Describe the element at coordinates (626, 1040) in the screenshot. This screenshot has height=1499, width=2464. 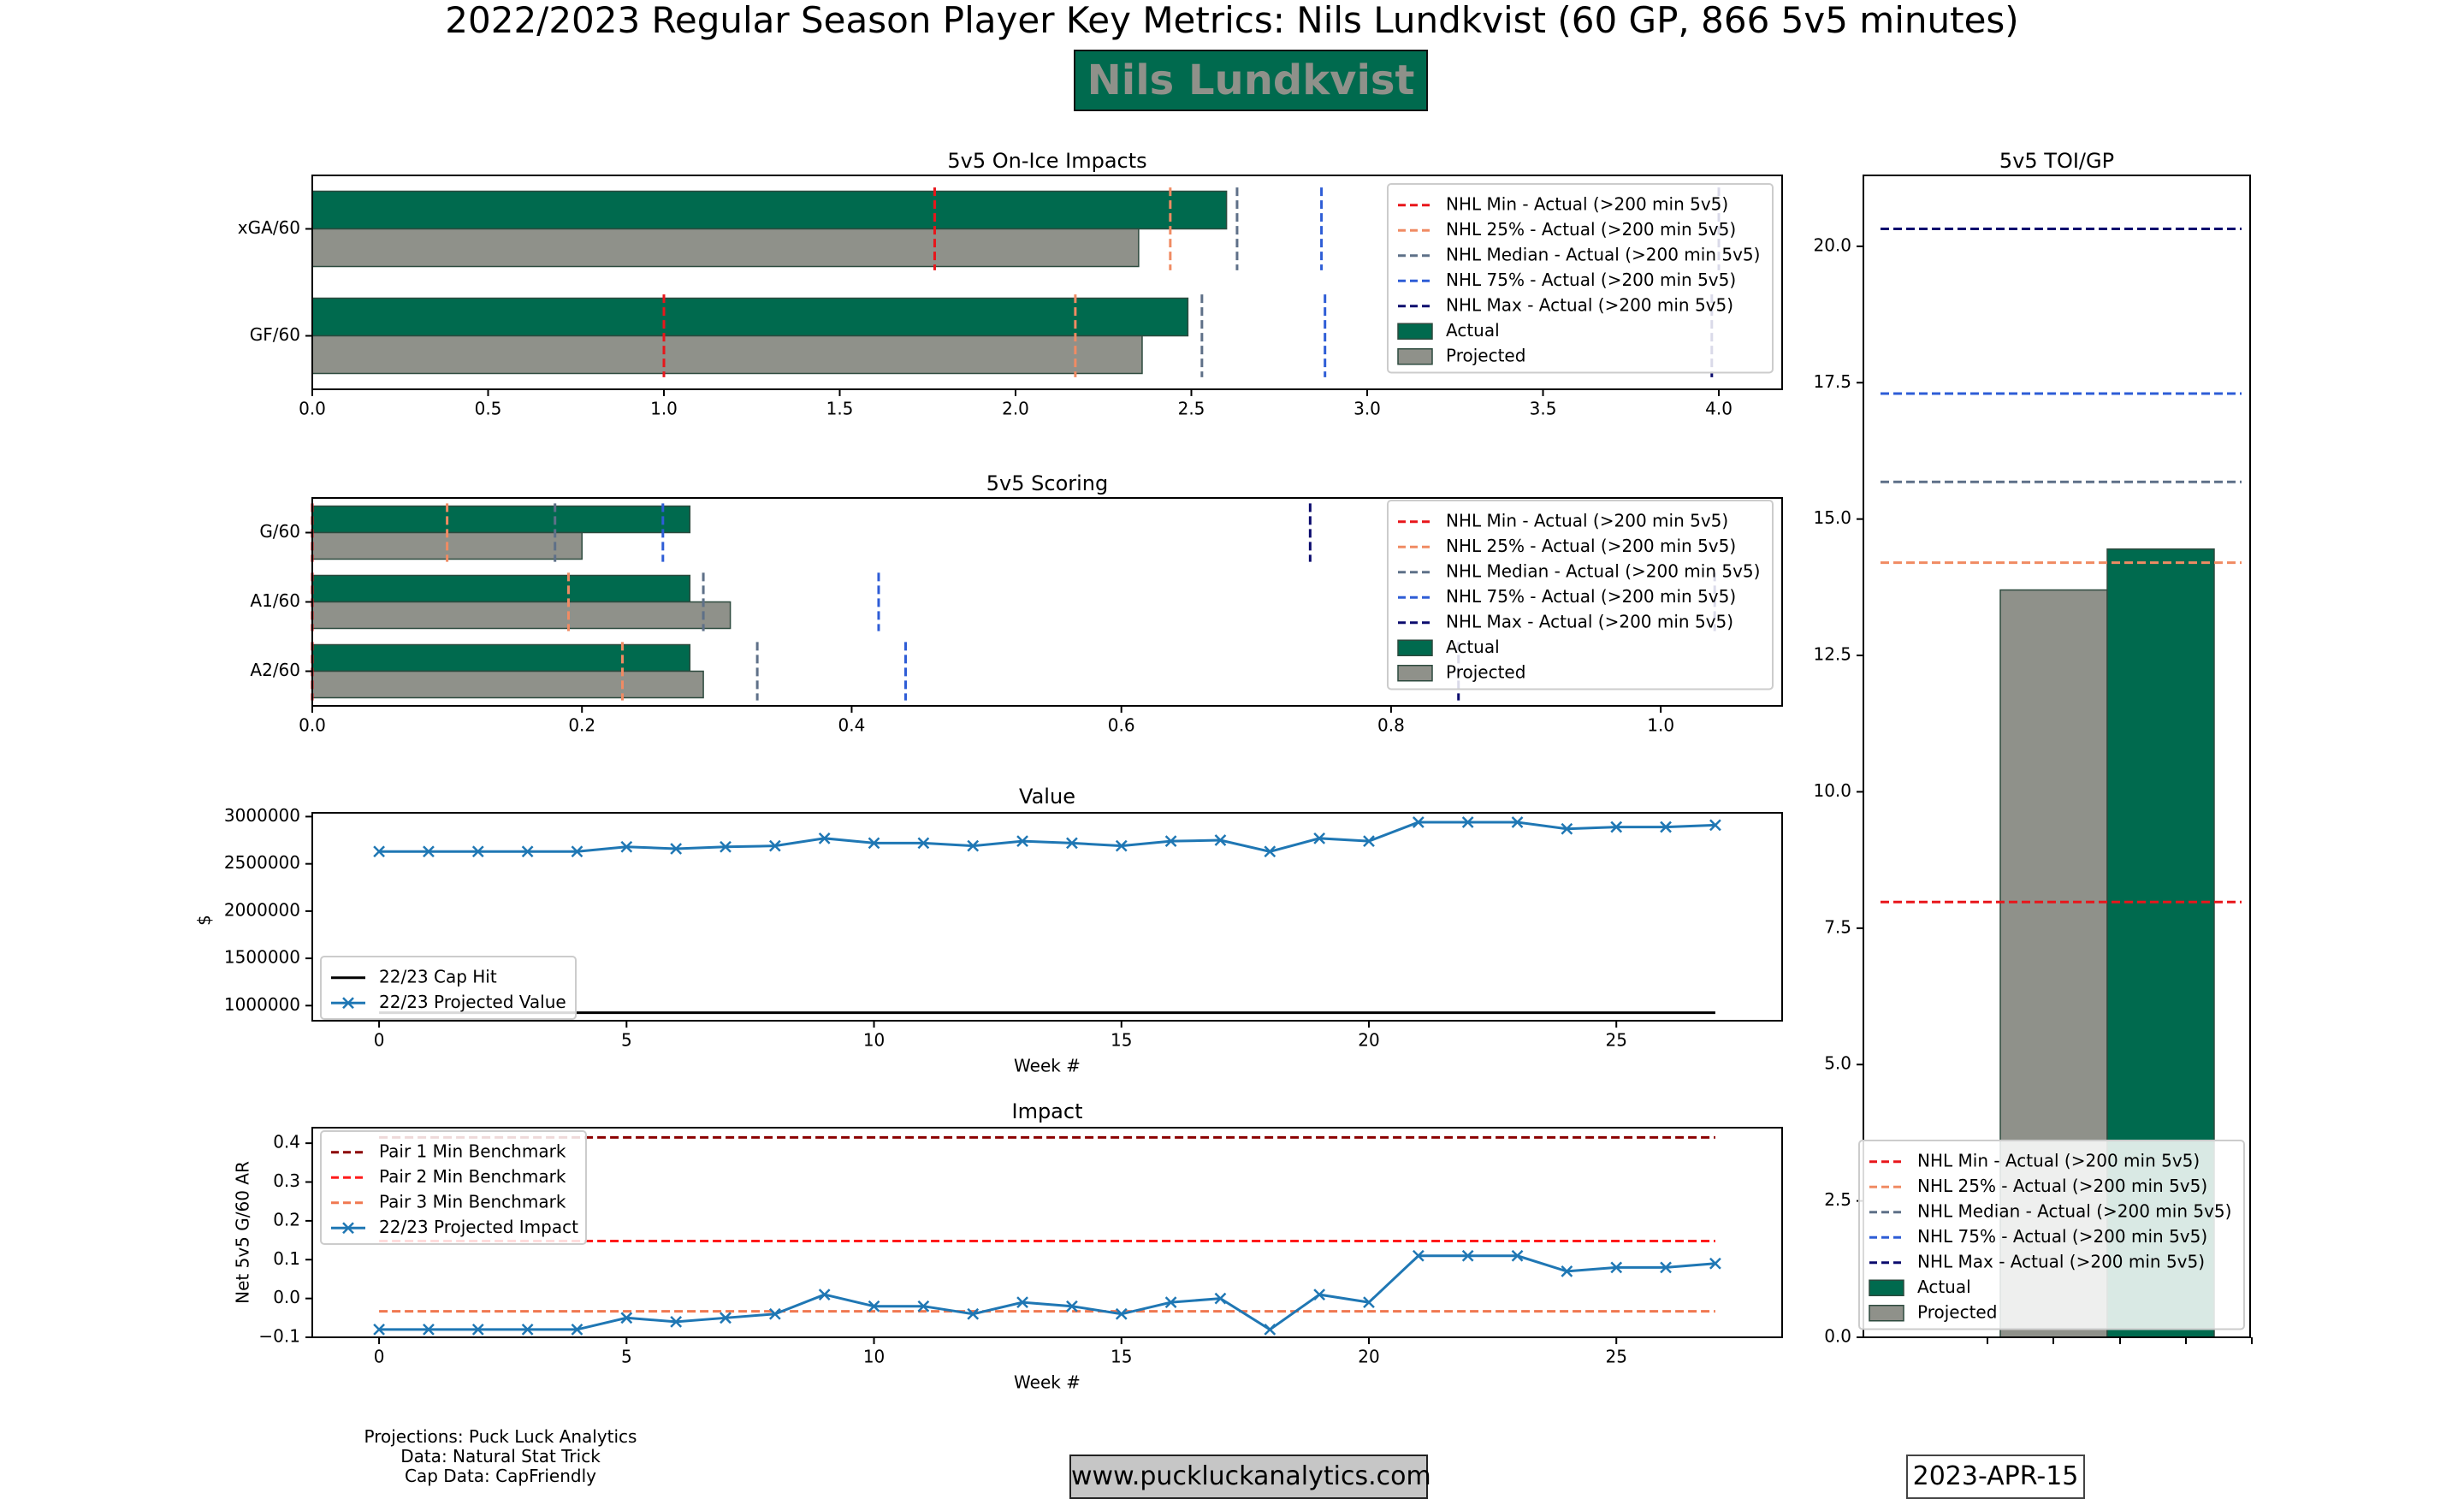
I see `value-xtick-label-1: 5` at that location.